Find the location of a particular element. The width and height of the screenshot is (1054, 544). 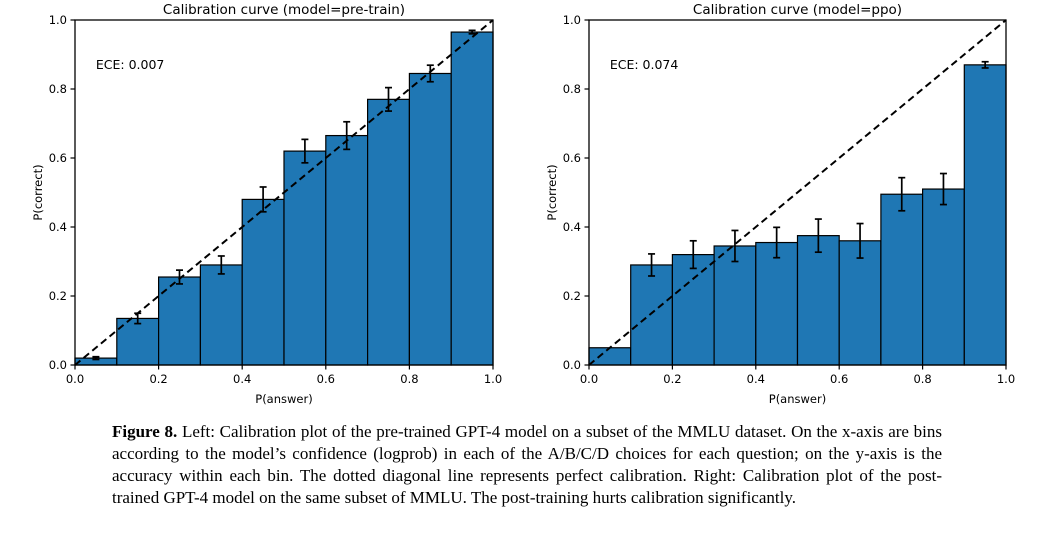

error-bars is located at coordinates (818, 168).